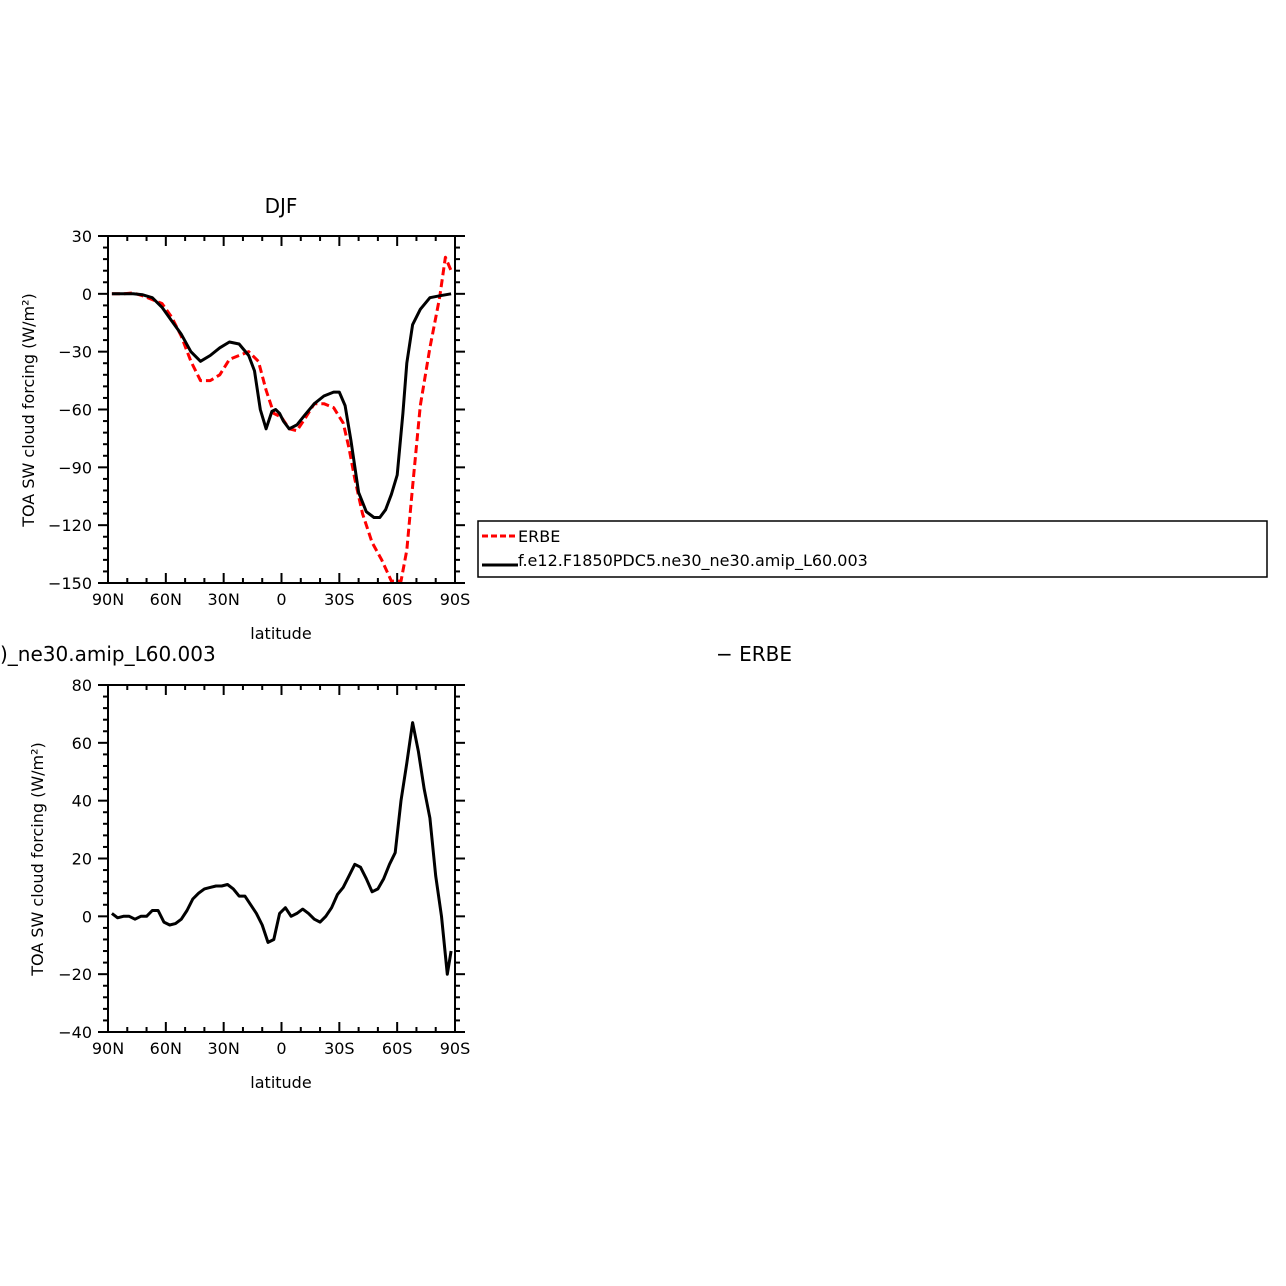  What do you see at coordinates (224, 1048) in the screenshot?
I see `panel-bottom-x-tick-label: 30N` at bounding box center [224, 1048].